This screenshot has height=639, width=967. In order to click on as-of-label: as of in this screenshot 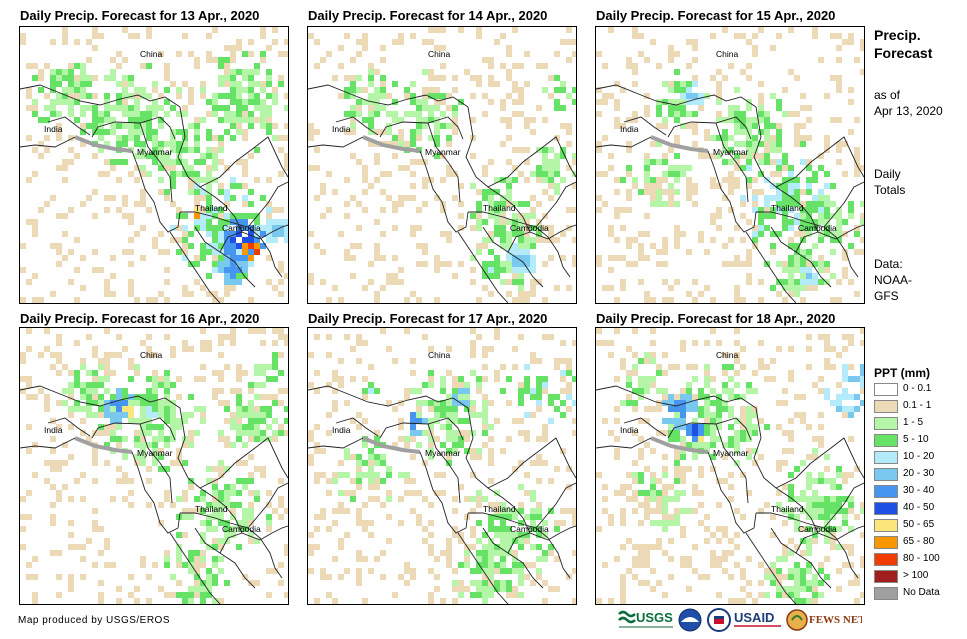, I will do `click(887, 95)`.